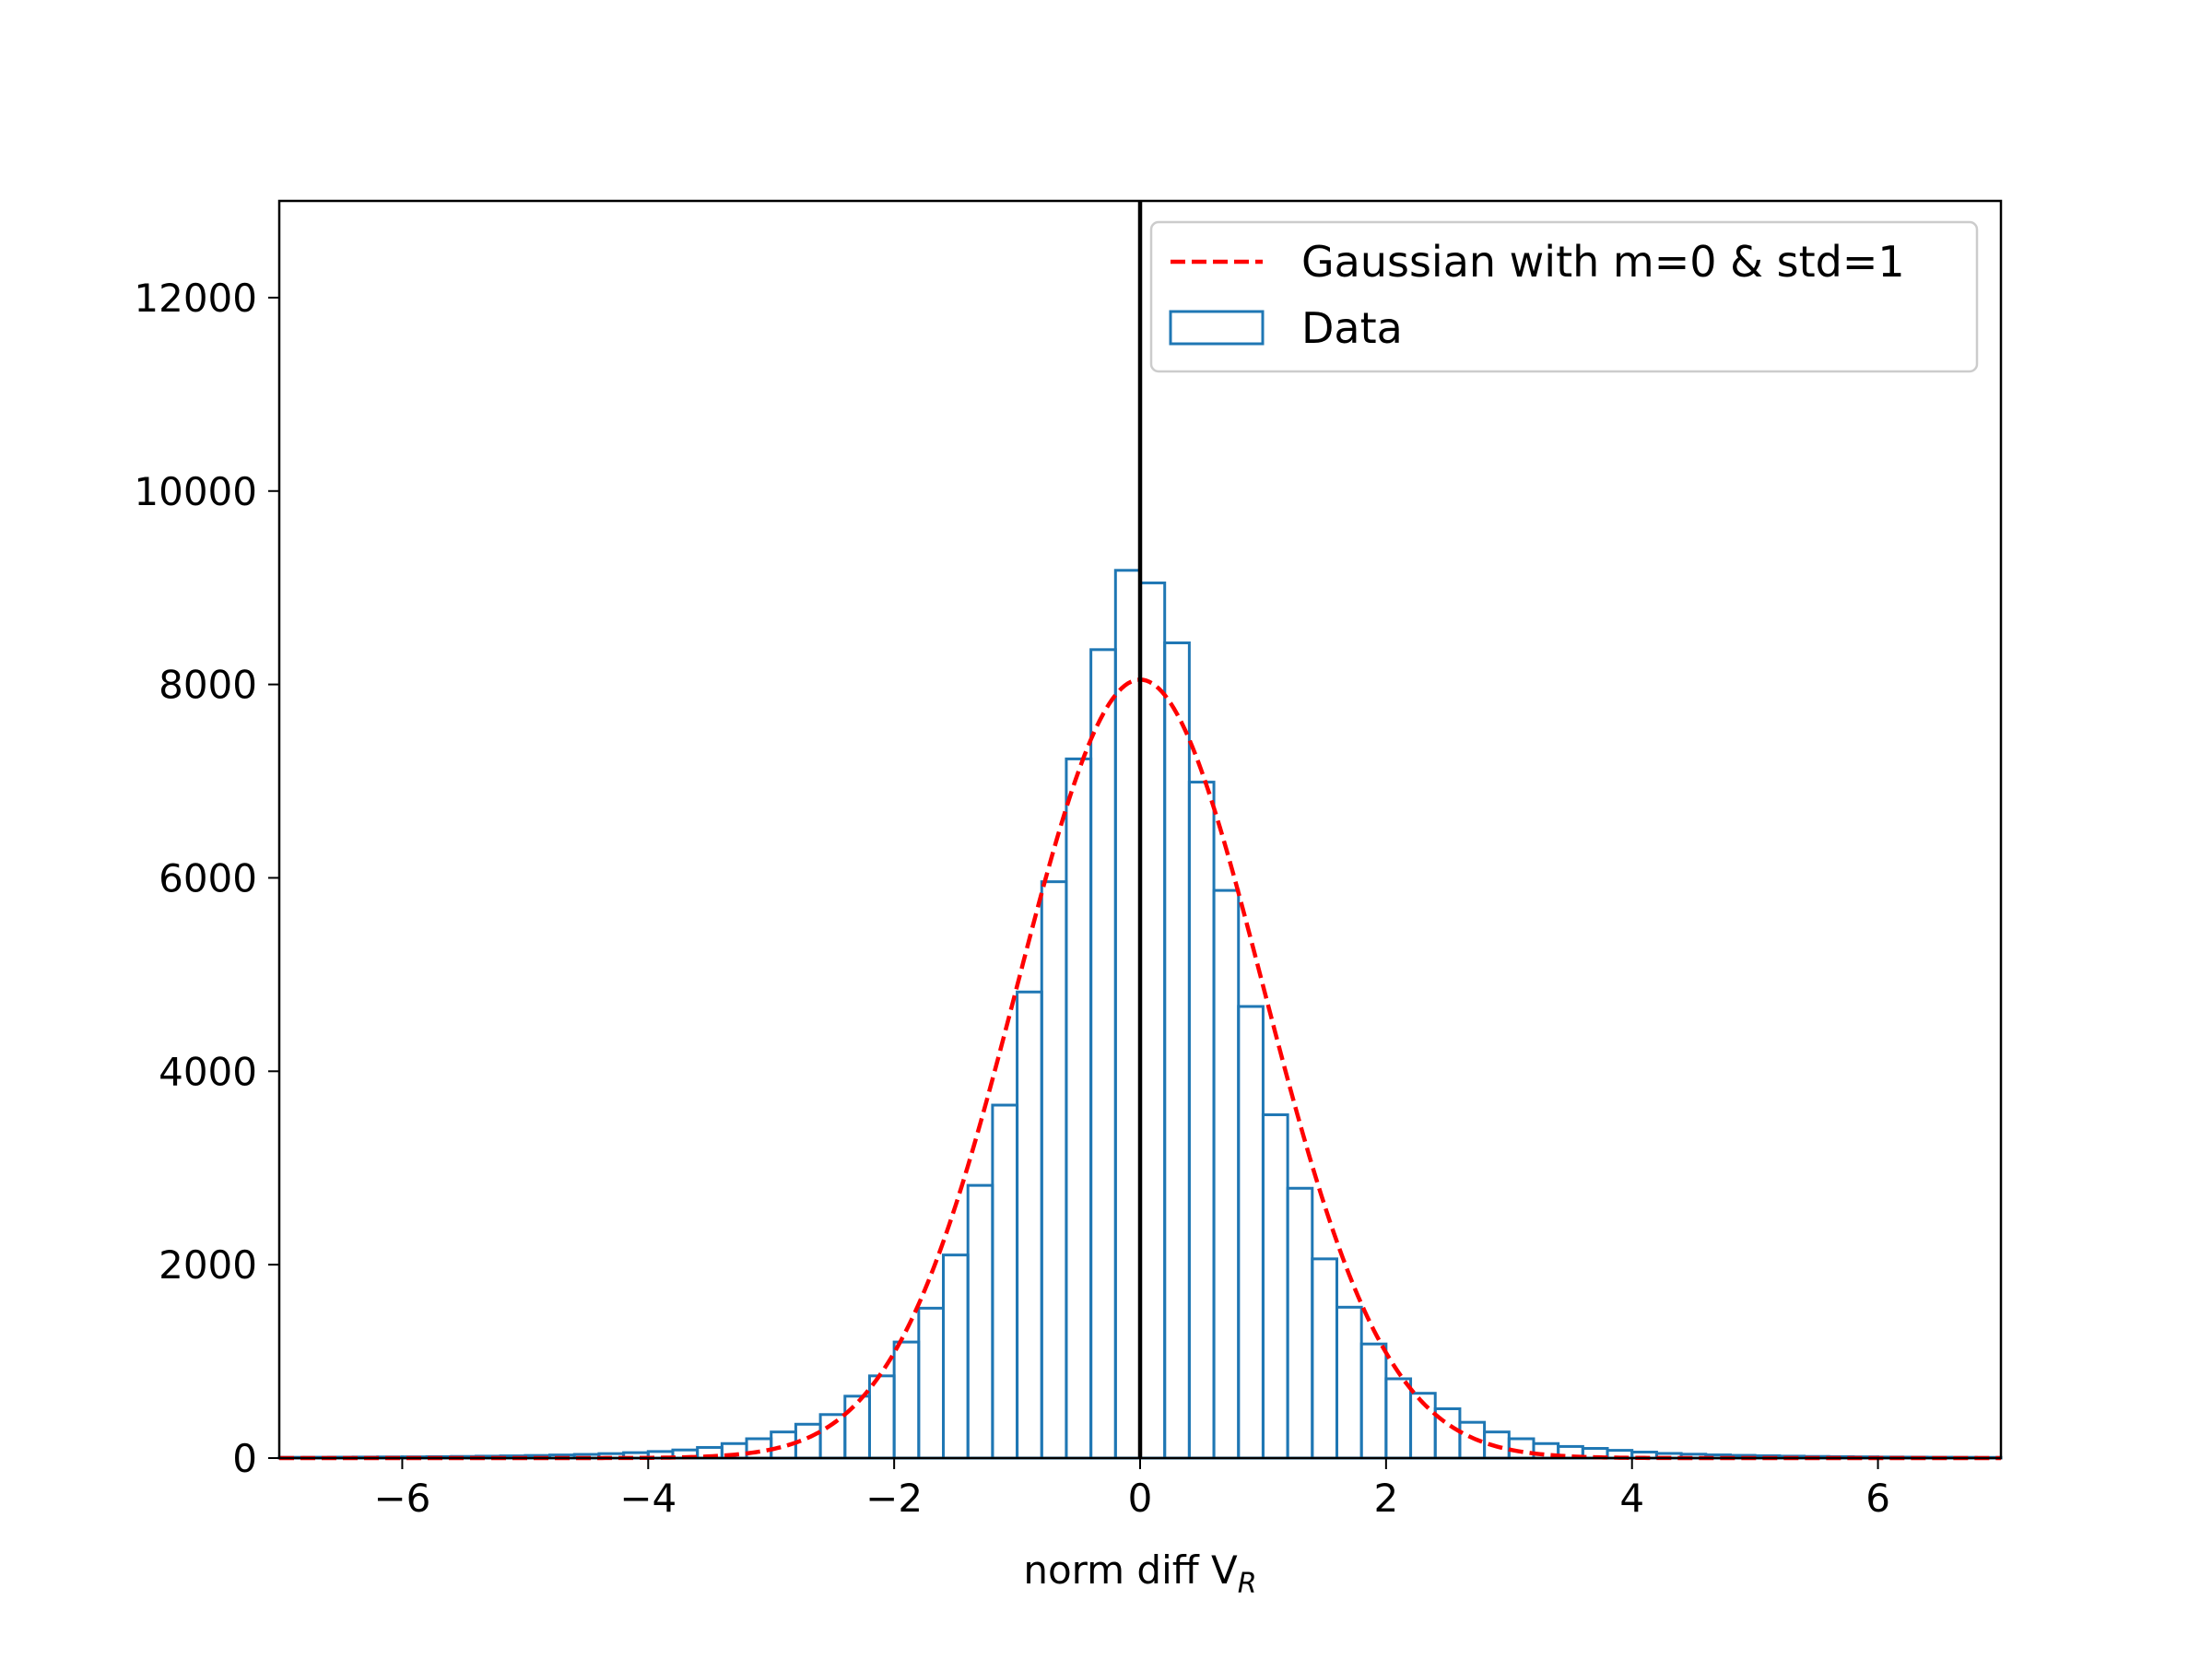 The image size is (2212, 1659). I want to click on x-tick-label: 6, so click(1877, 1498).